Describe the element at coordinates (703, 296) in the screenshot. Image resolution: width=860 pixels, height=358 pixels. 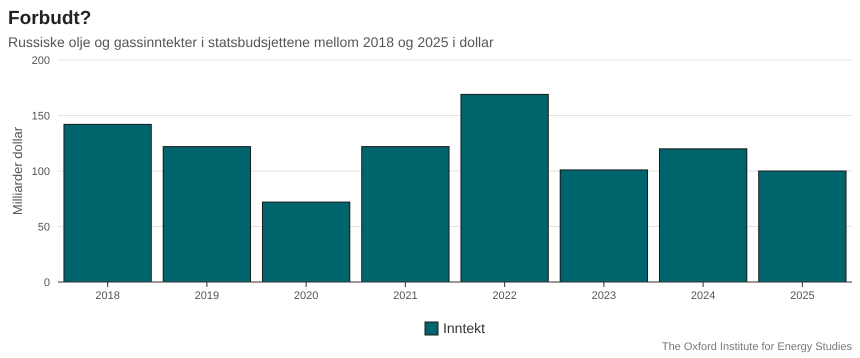
I see `x-tick-label: 2024` at that location.